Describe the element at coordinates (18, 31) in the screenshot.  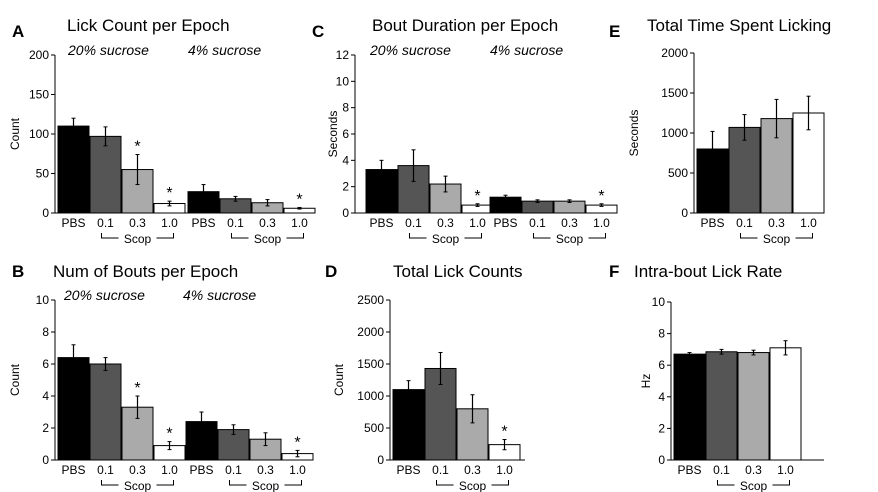
I see `panel-letter-a: A` at that location.